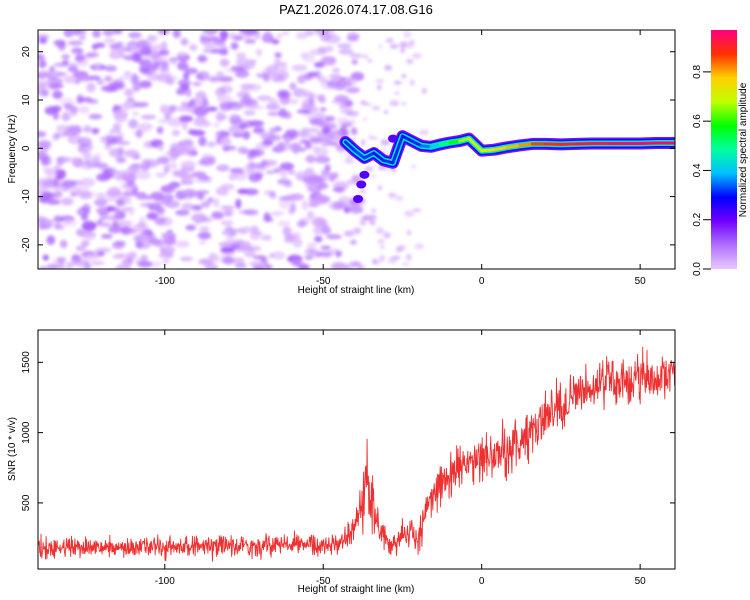  I want to click on colorbar-tick-label: 0.4, so click(697, 170).